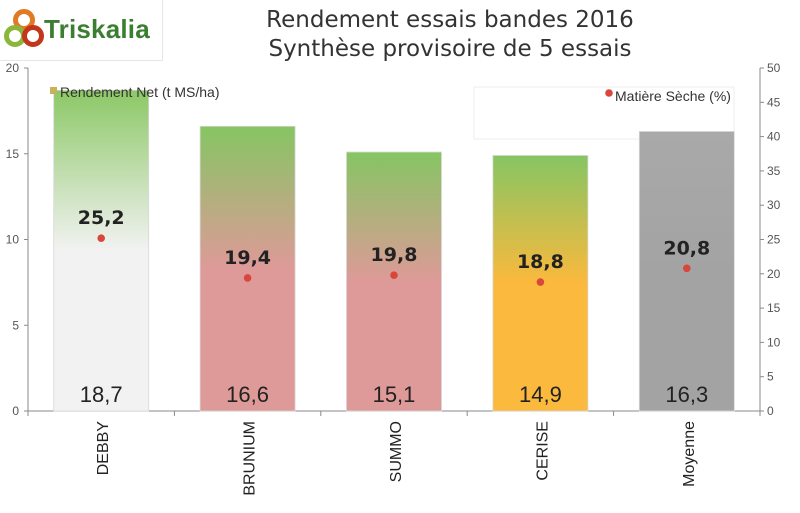 The image size is (800, 513). I want to click on logo-text: Triskalia, so click(97, 29).